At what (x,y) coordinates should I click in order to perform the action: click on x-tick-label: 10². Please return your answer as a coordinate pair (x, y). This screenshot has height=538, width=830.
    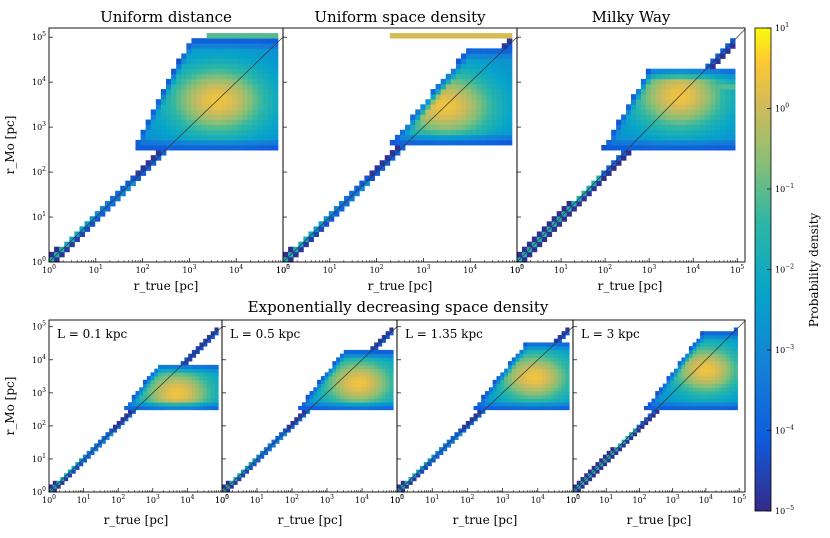
    Looking at the image, I should click on (118, 499).